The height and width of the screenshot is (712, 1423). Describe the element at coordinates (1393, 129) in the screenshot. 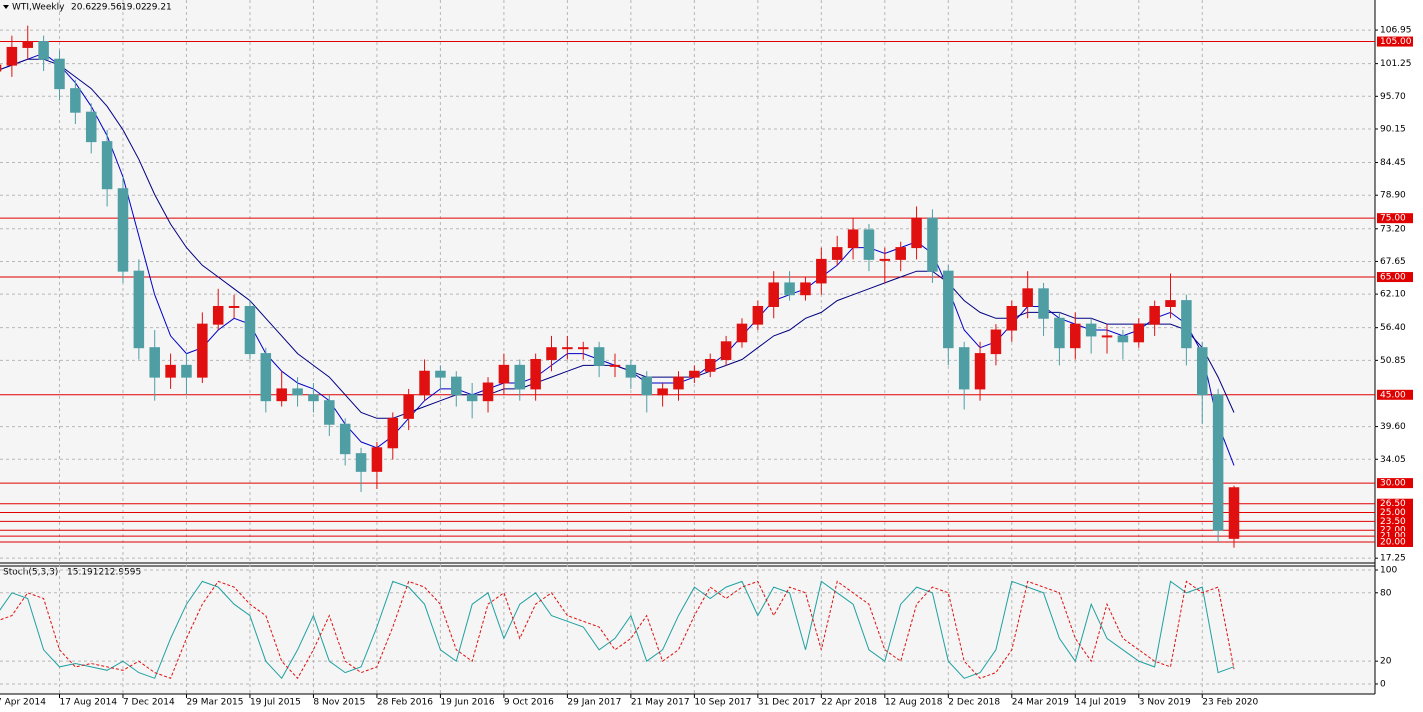

I see `y-tick-label: 90.15` at that location.